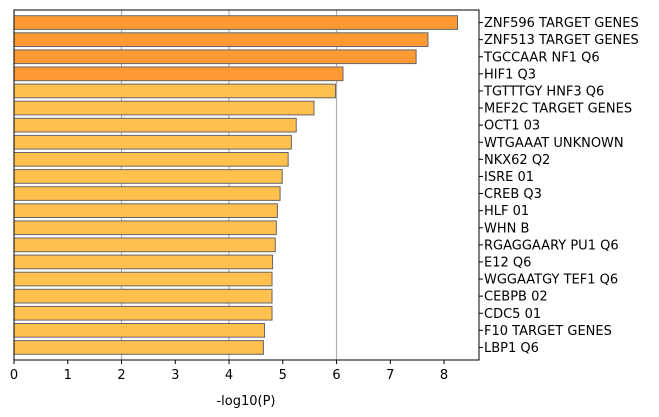 The height and width of the screenshot is (417, 659). I want to click on x-axis-ticks: 0 1 2 3 4 5 6 7 8, so click(229, 371).